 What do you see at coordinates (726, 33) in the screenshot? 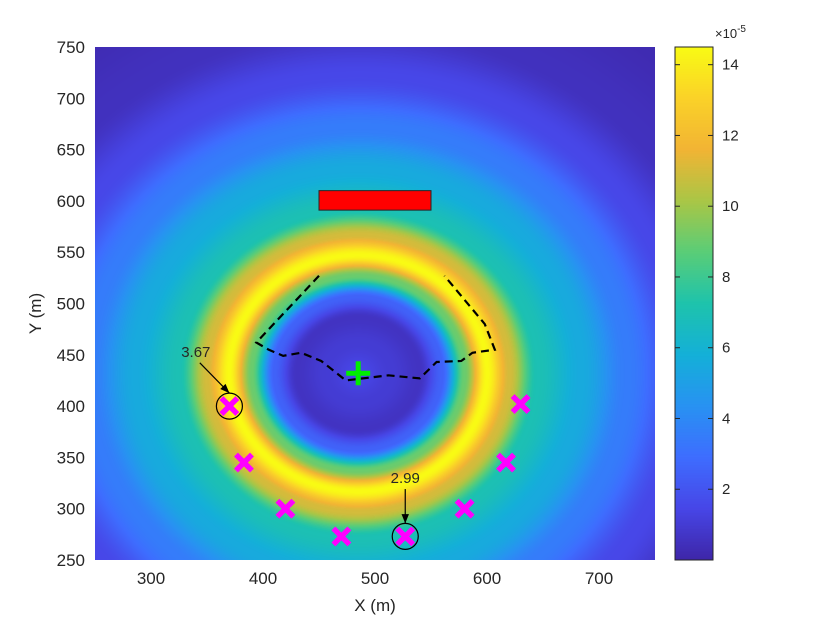
I see `colorbar-exponent-base: ×10` at bounding box center [726, 33].